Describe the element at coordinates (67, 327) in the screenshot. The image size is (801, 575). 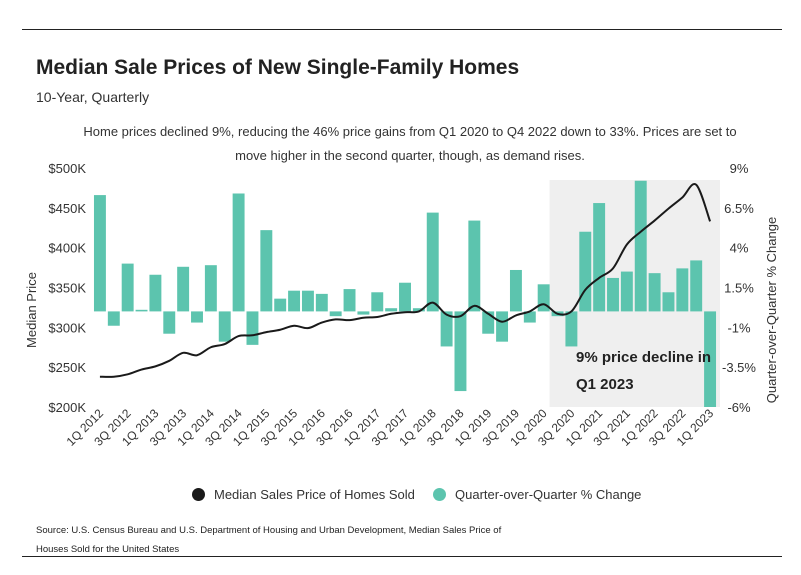
I see `left-tick-label: $300K` at that location.